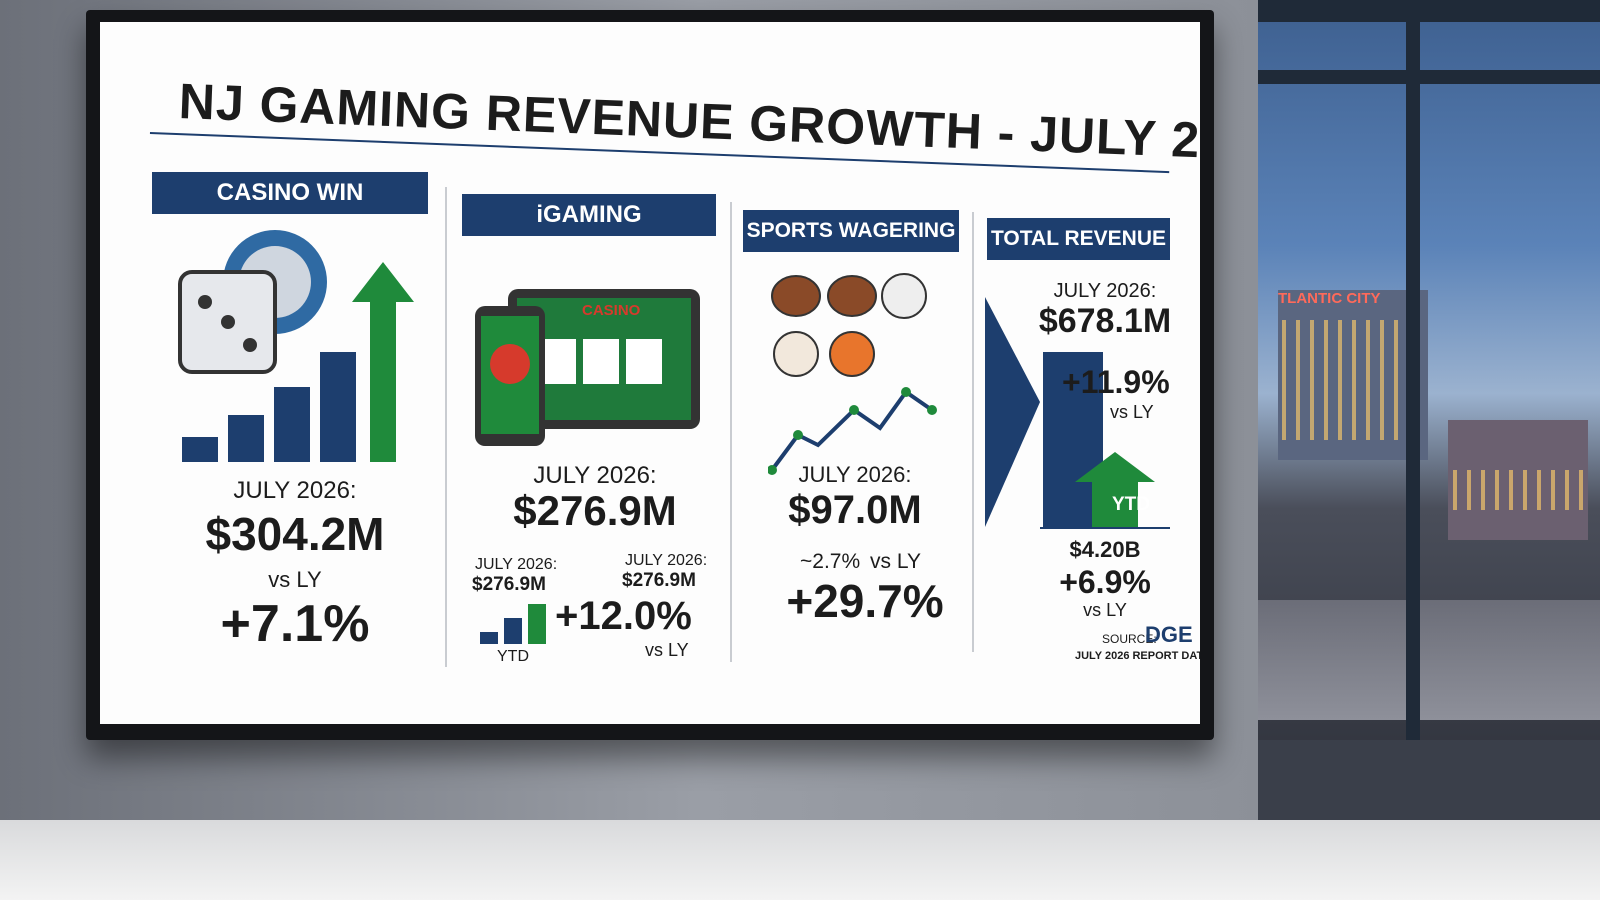 The width and height of the screenshot is (1600, 900). Describe the element at coordinates (688, 122) in the screenshot. I see `title: NJ GAMING REVENUE GROWTH - JULY 2026` at that location.